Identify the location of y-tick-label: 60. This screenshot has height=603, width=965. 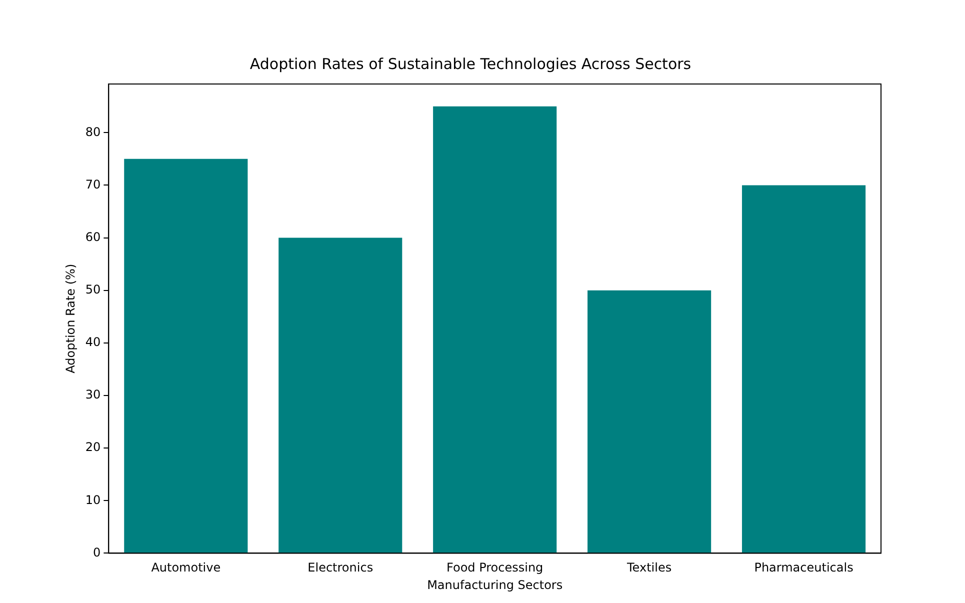
(93, 237).